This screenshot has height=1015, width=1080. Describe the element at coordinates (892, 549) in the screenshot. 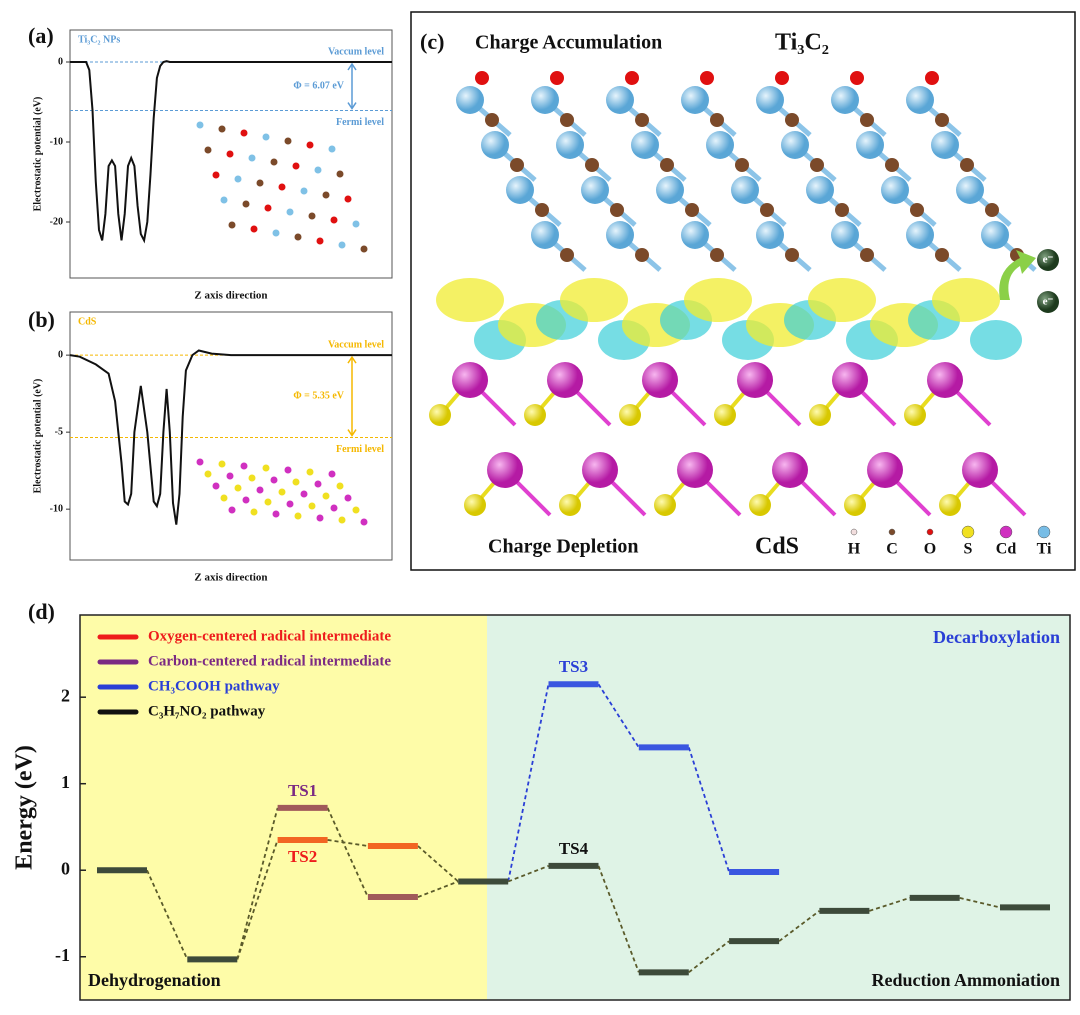

I see `atom-legend-label: C` at that location.